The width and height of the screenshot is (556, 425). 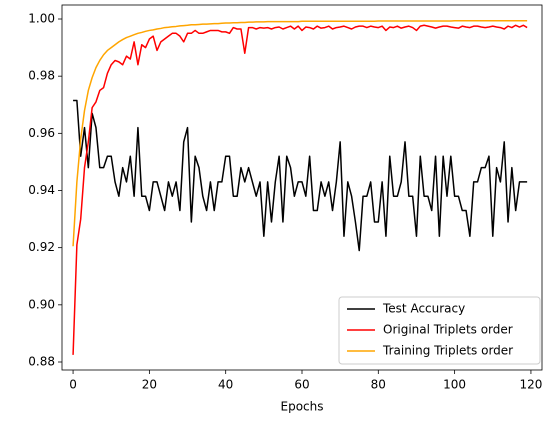 I want to click on x-tick-label: 60, so click(x=301, y=385).